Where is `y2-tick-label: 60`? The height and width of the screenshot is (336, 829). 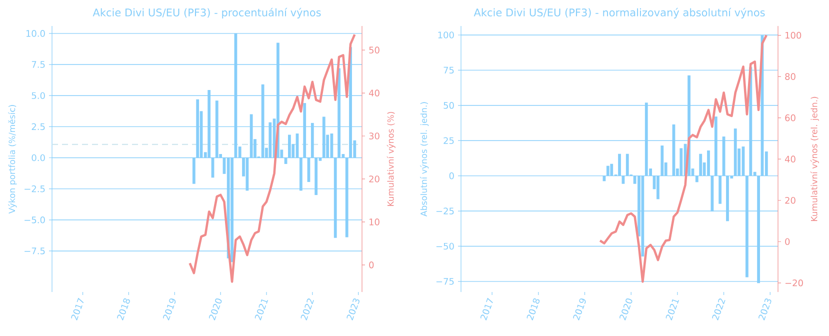
y2-tick-label: 60 is located at coordinates (790, 118).